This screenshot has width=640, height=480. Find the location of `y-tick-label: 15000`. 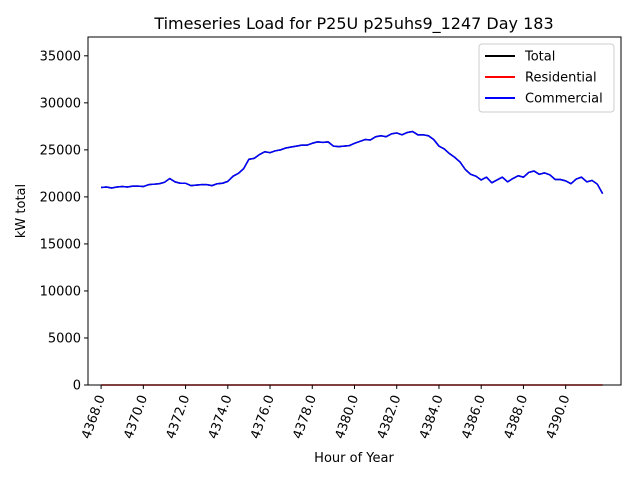

y-tick-label: 15000 is located at coordinates (60, 244).